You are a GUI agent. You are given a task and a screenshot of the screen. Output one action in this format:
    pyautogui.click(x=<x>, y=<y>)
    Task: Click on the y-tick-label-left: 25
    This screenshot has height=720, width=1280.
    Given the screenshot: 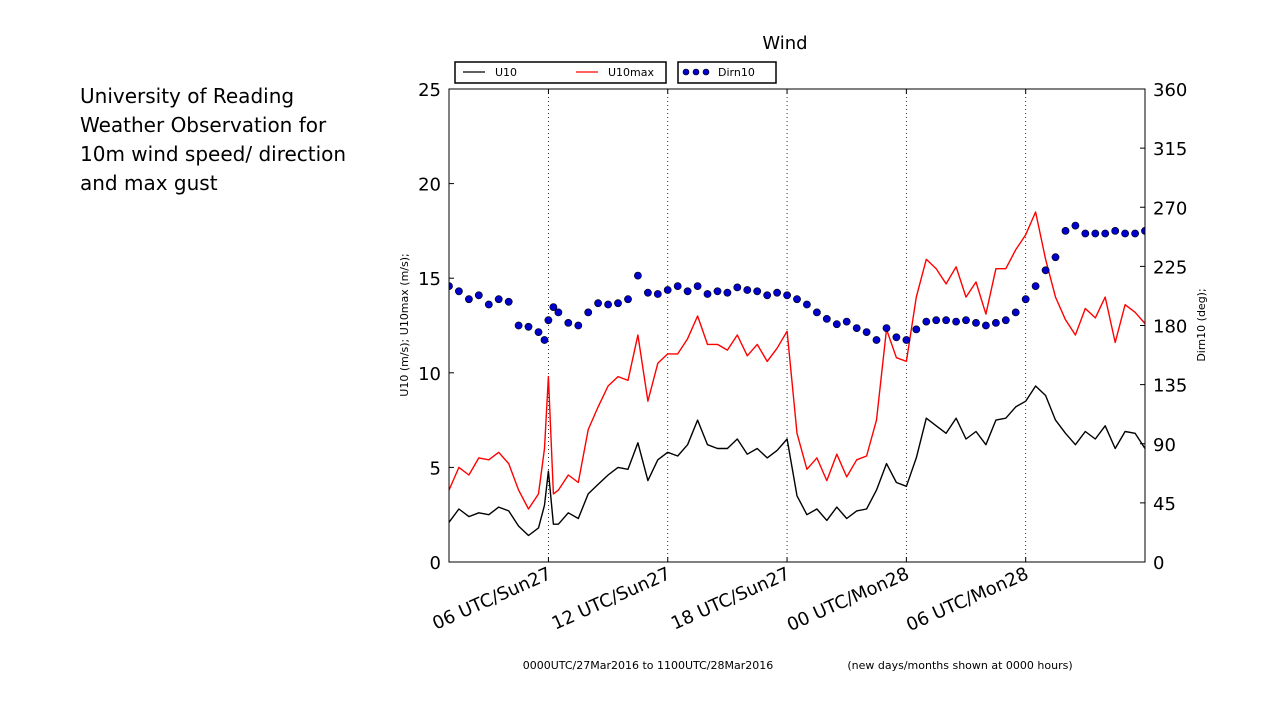 What is the action you would take?
    pyautogui.click(x=429, y=90)
    